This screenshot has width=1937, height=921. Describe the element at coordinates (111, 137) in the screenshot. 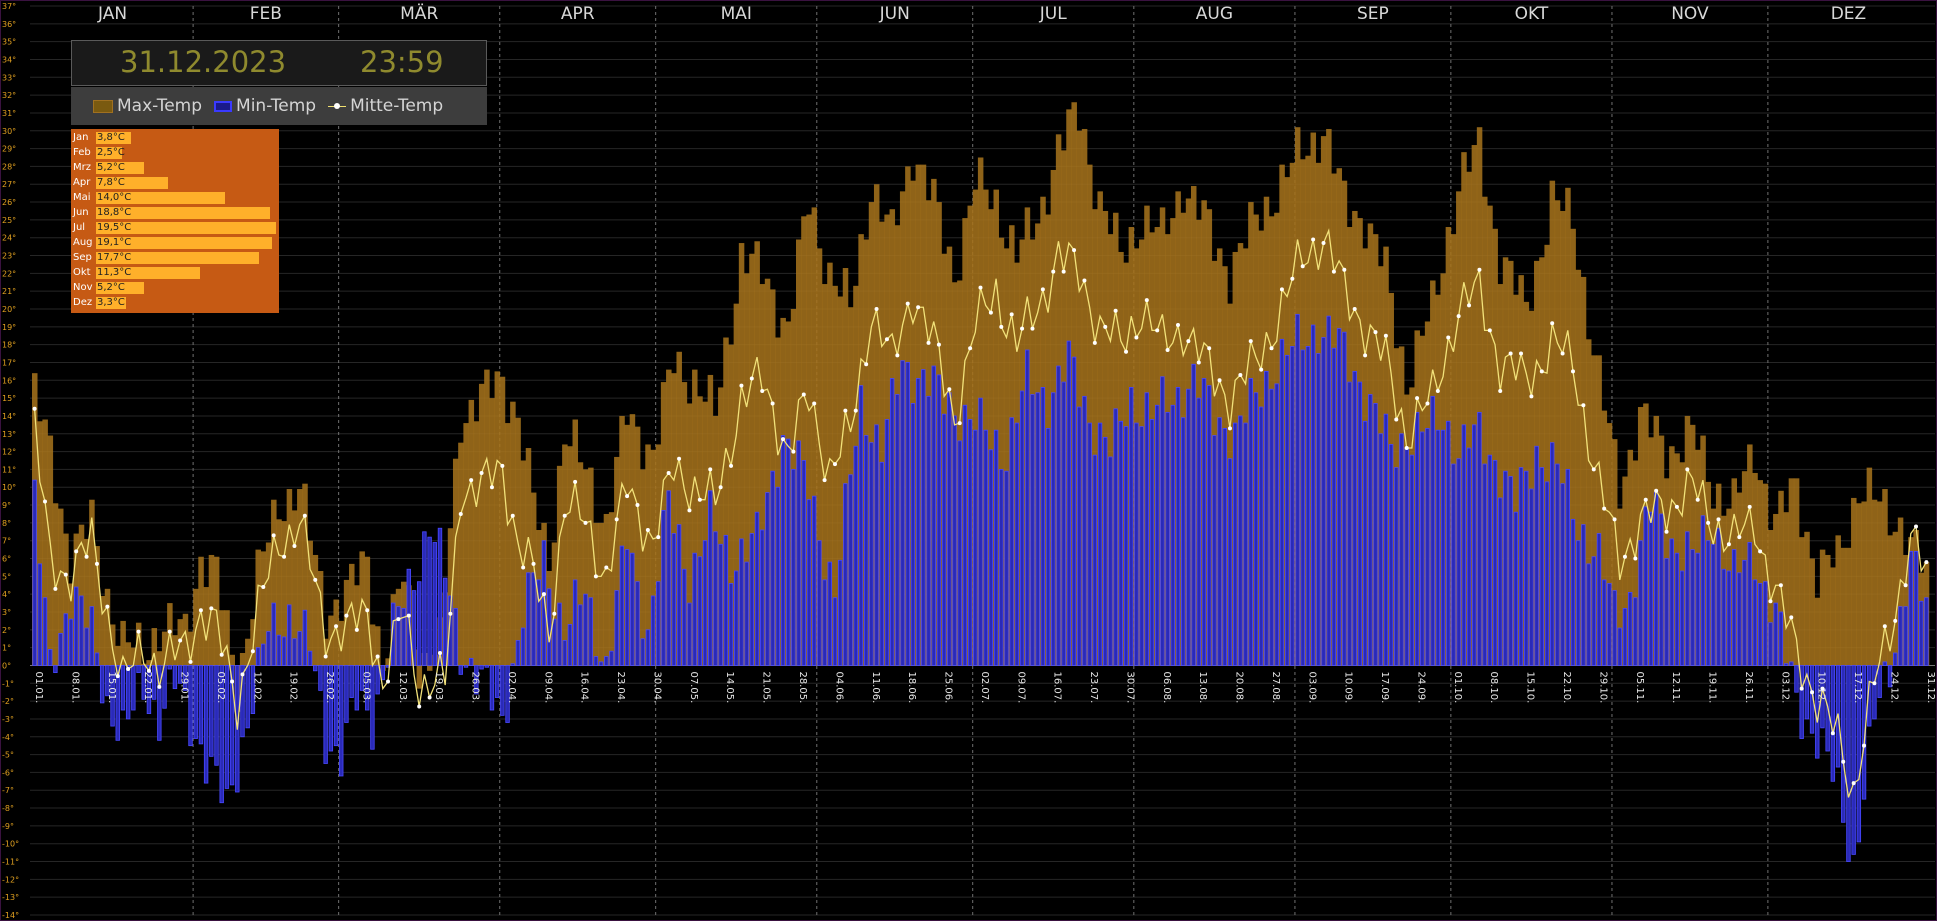

I see `monthly-avg-value: 3,8°C` at that location.